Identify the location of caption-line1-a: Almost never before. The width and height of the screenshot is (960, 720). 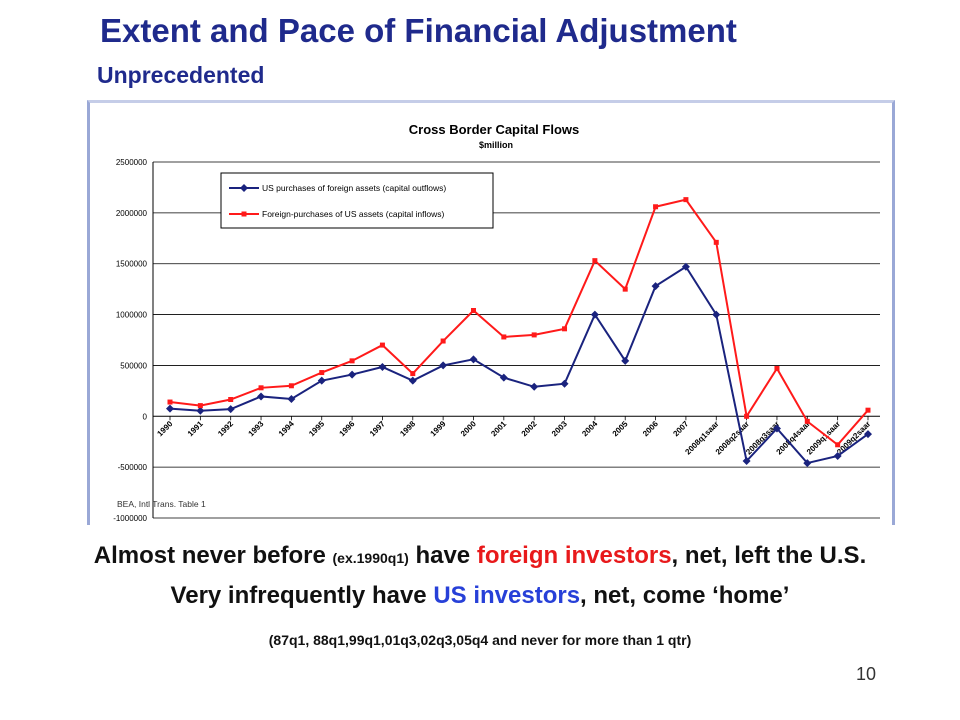
(209, 555).